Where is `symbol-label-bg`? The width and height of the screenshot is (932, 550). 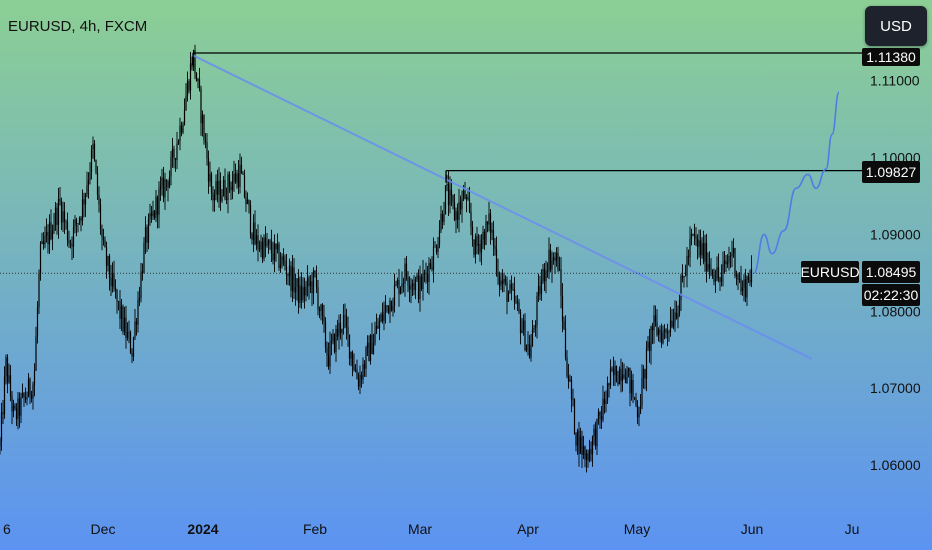
symbol-label-bg is located at coordinates (830, 272).